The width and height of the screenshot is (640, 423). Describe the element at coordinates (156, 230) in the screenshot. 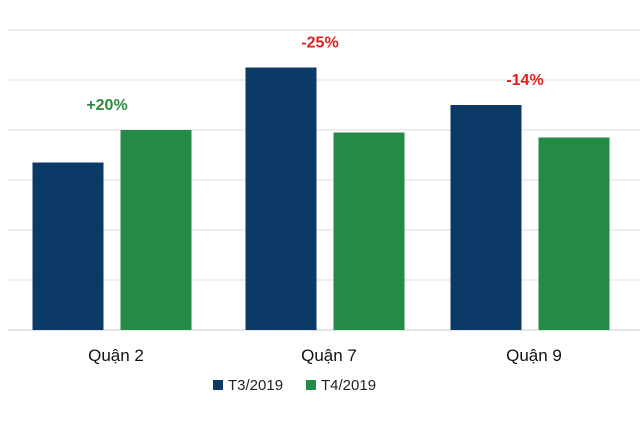

I see `bar-T4/2019-Quận 2` at that location.